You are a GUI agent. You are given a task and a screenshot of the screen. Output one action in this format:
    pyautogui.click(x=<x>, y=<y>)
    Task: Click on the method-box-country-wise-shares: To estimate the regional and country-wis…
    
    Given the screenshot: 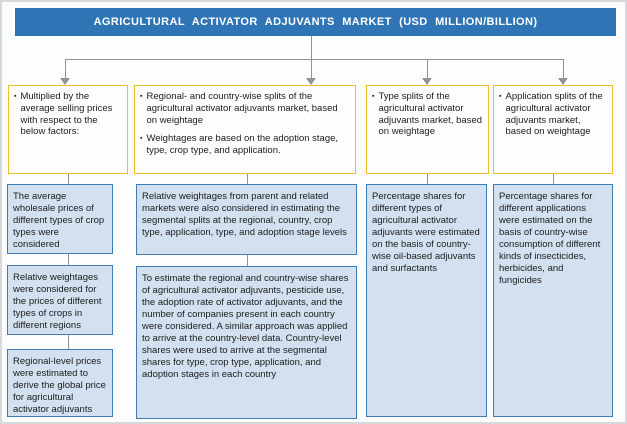 What is the action you would take?
    pyautogui.click(x=246, y=342)
    